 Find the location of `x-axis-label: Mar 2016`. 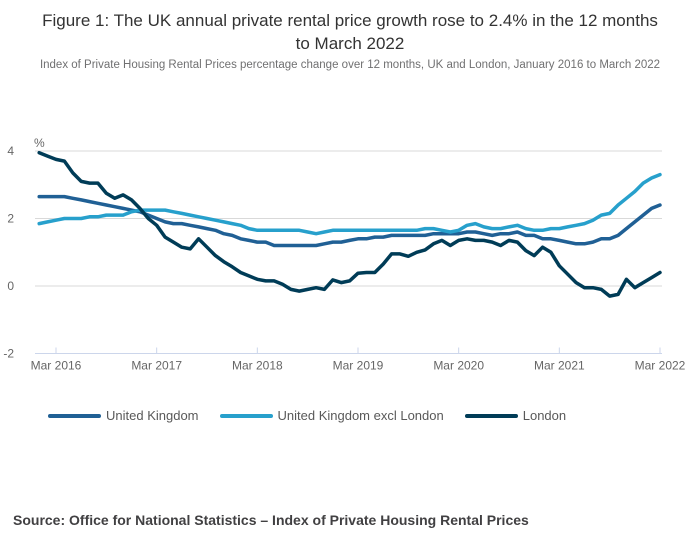

x-axis-label: Mar 2016 is located at coordinates (56, 366).